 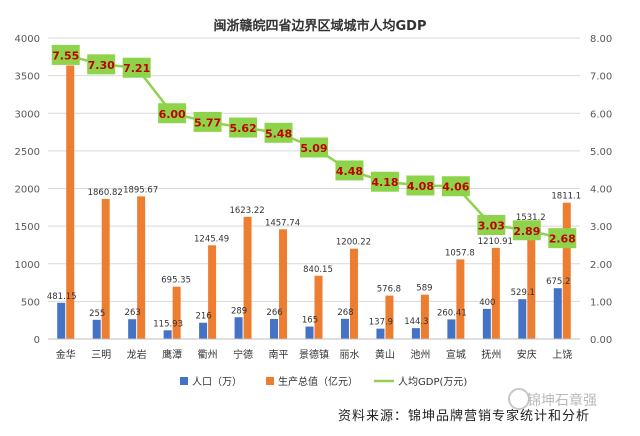 I want to click on line-label: 4.48, so click(x=349, y=171).